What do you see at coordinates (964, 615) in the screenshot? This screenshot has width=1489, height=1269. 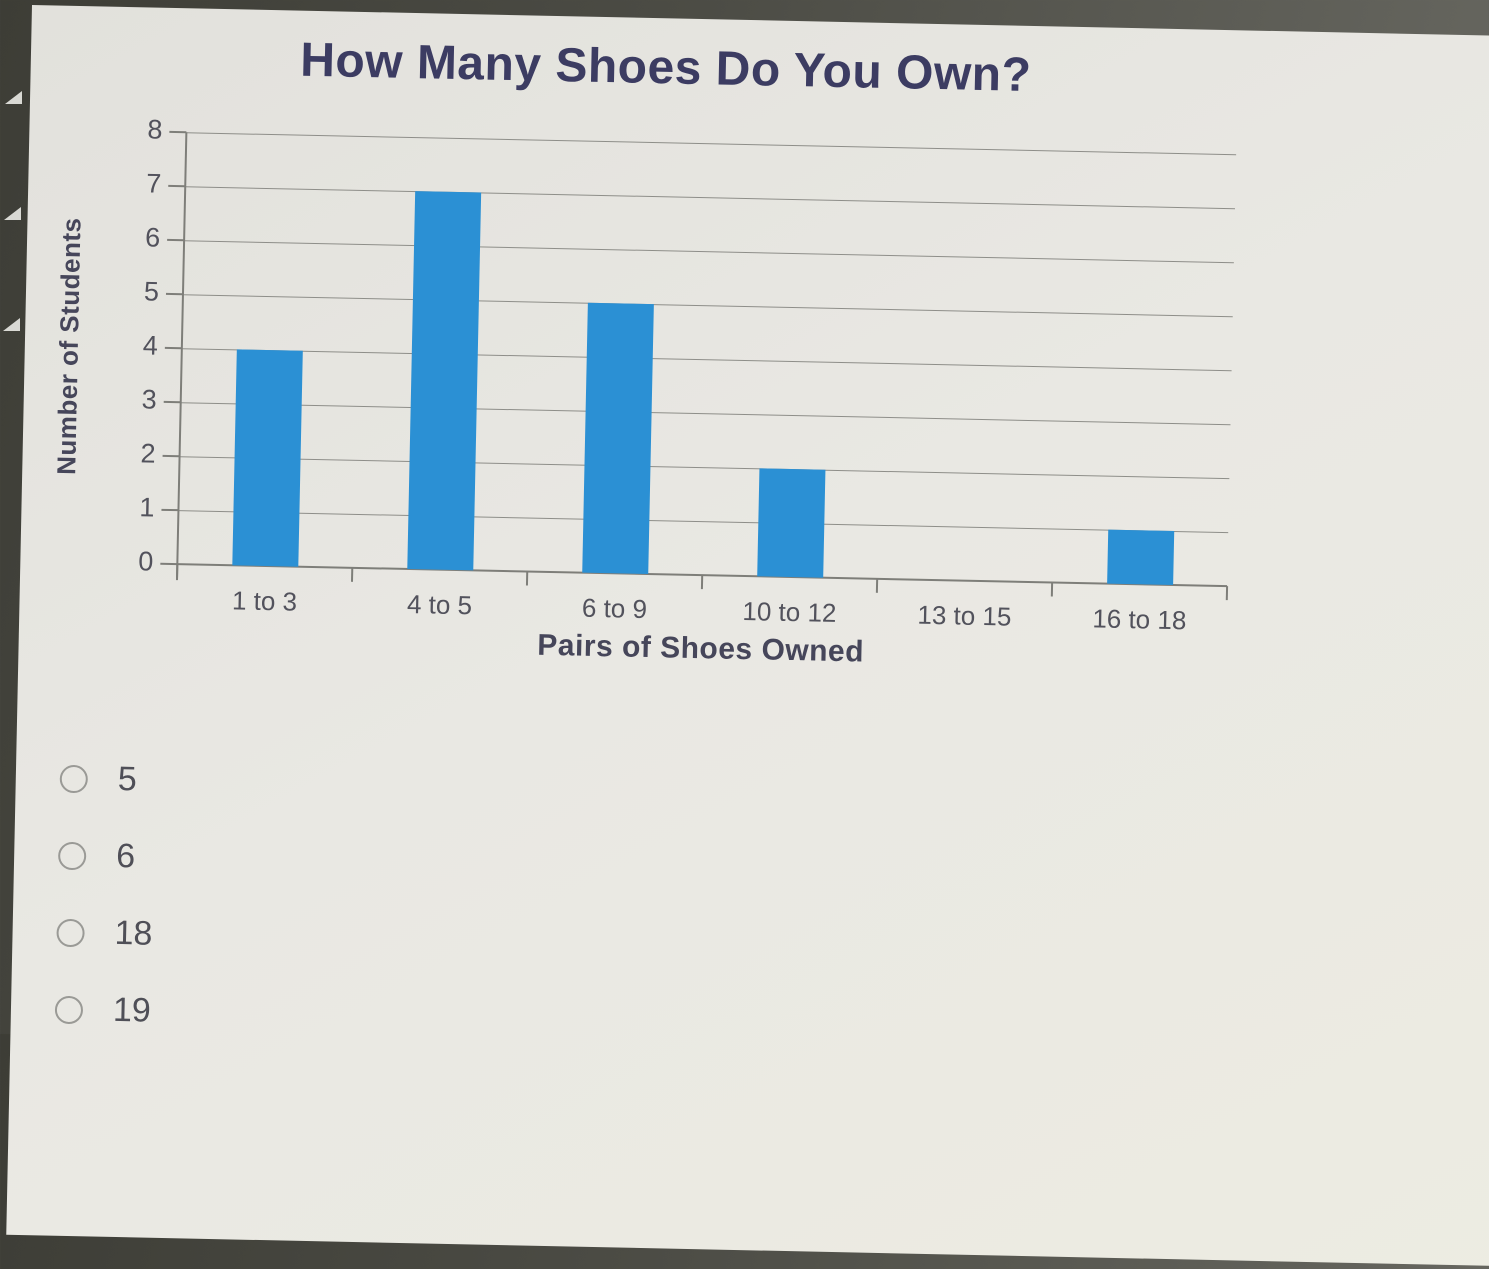 I see `x-tick-label: 13 to 15` at bounding box center [964, 615].